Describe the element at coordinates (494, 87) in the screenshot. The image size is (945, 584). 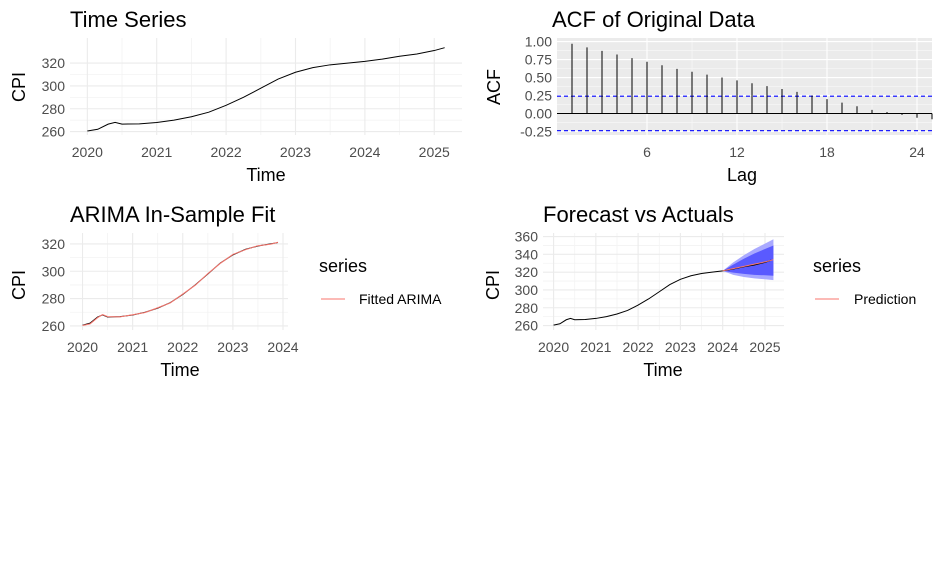
I see `y-axis-title: ACF` at that location.